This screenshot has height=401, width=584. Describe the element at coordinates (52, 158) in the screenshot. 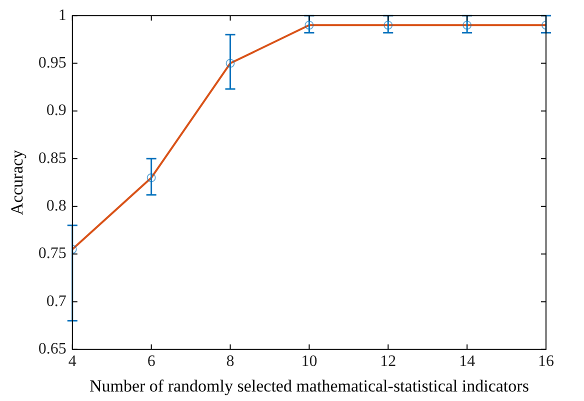

I see `y-tick-label: 0.85` at that location.